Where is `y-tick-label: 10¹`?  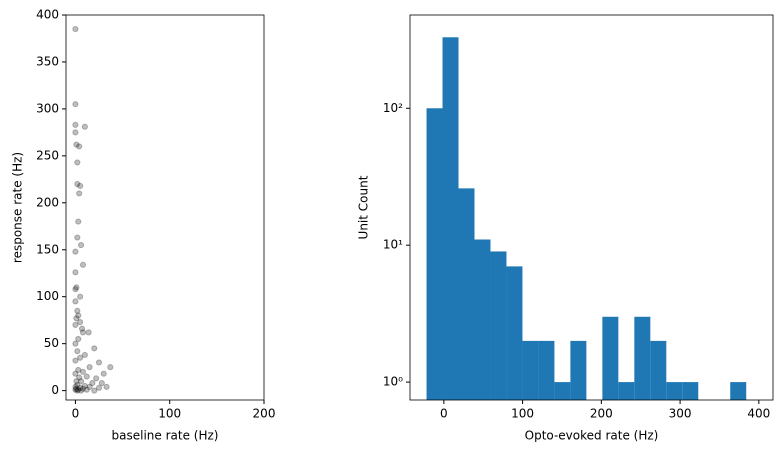 y-tick-label: 10¹ is located at coordinates (393, 245).